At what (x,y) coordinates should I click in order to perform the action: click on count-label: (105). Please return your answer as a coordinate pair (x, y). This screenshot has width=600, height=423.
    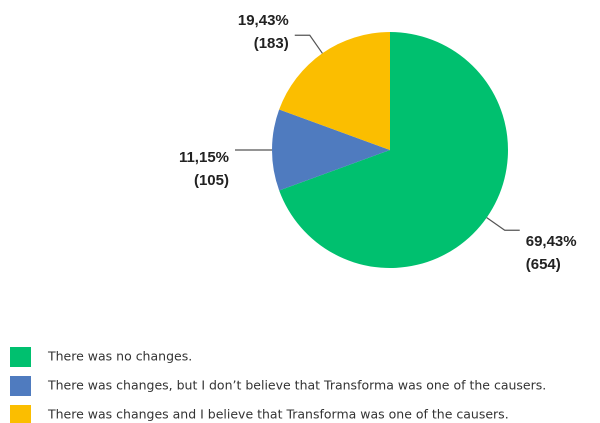
    Looking at the image, I should click on (211, 180).